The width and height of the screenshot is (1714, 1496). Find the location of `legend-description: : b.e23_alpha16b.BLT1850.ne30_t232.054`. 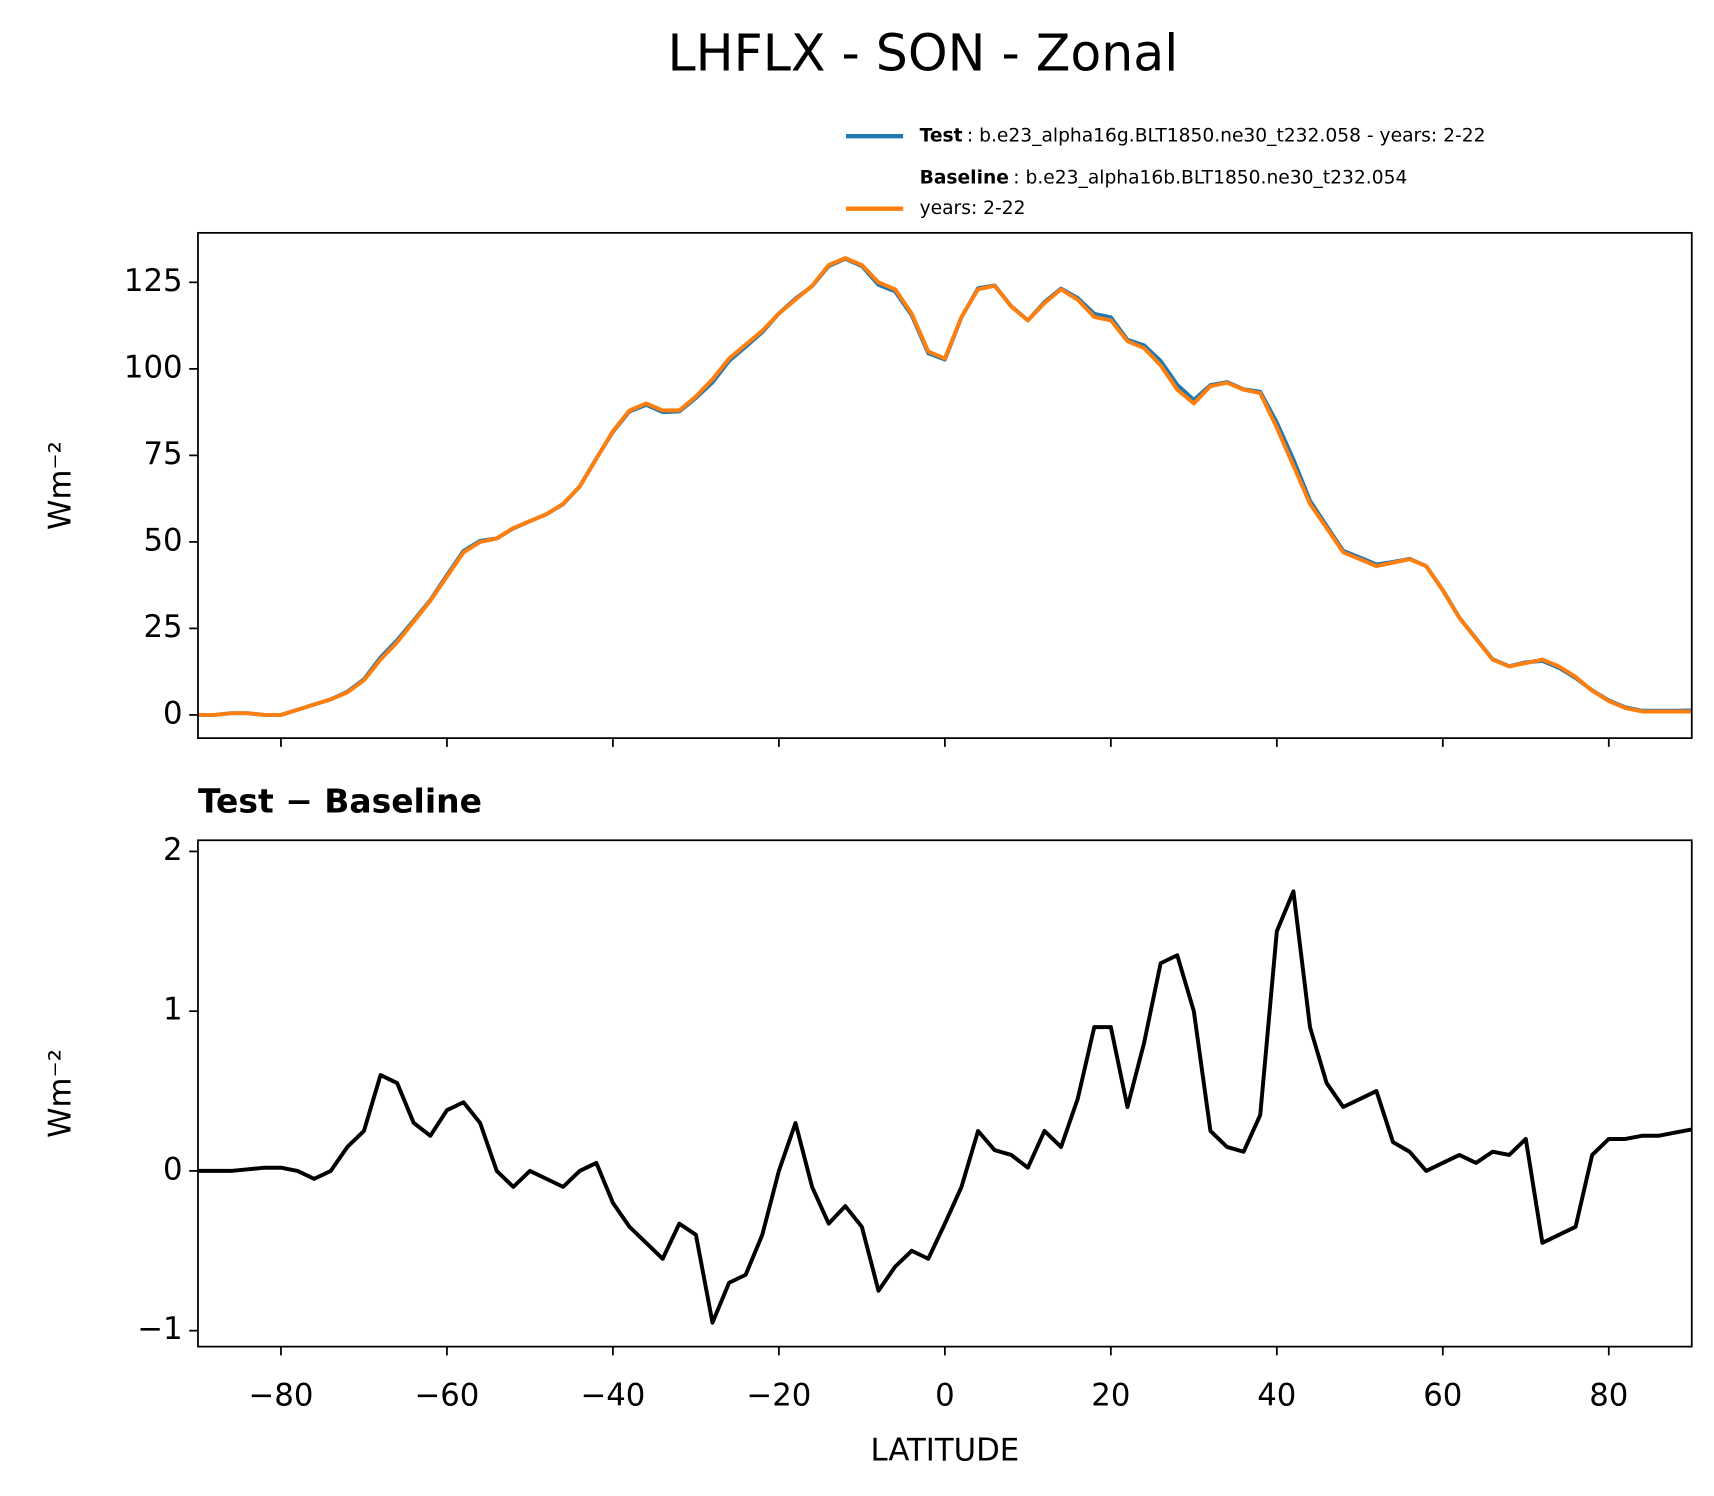

legend-description: : b.e23_alpha16b.BLT1850.ne30_t232.054 is located at coordinates (1210, 177).